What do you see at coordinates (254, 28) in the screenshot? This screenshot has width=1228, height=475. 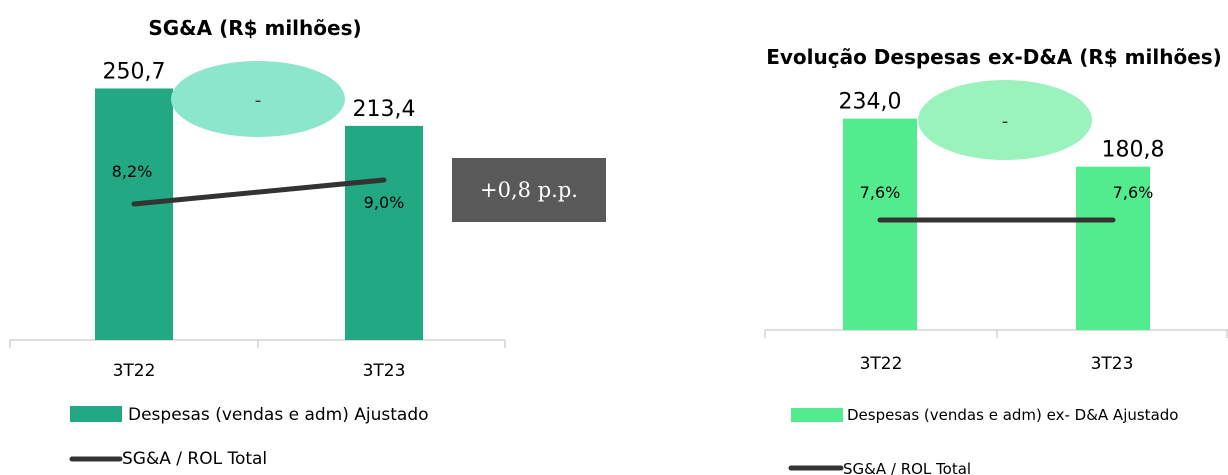 I see `chart-title: SG&A (R$ milhões)` at bounding box center [254, 28].